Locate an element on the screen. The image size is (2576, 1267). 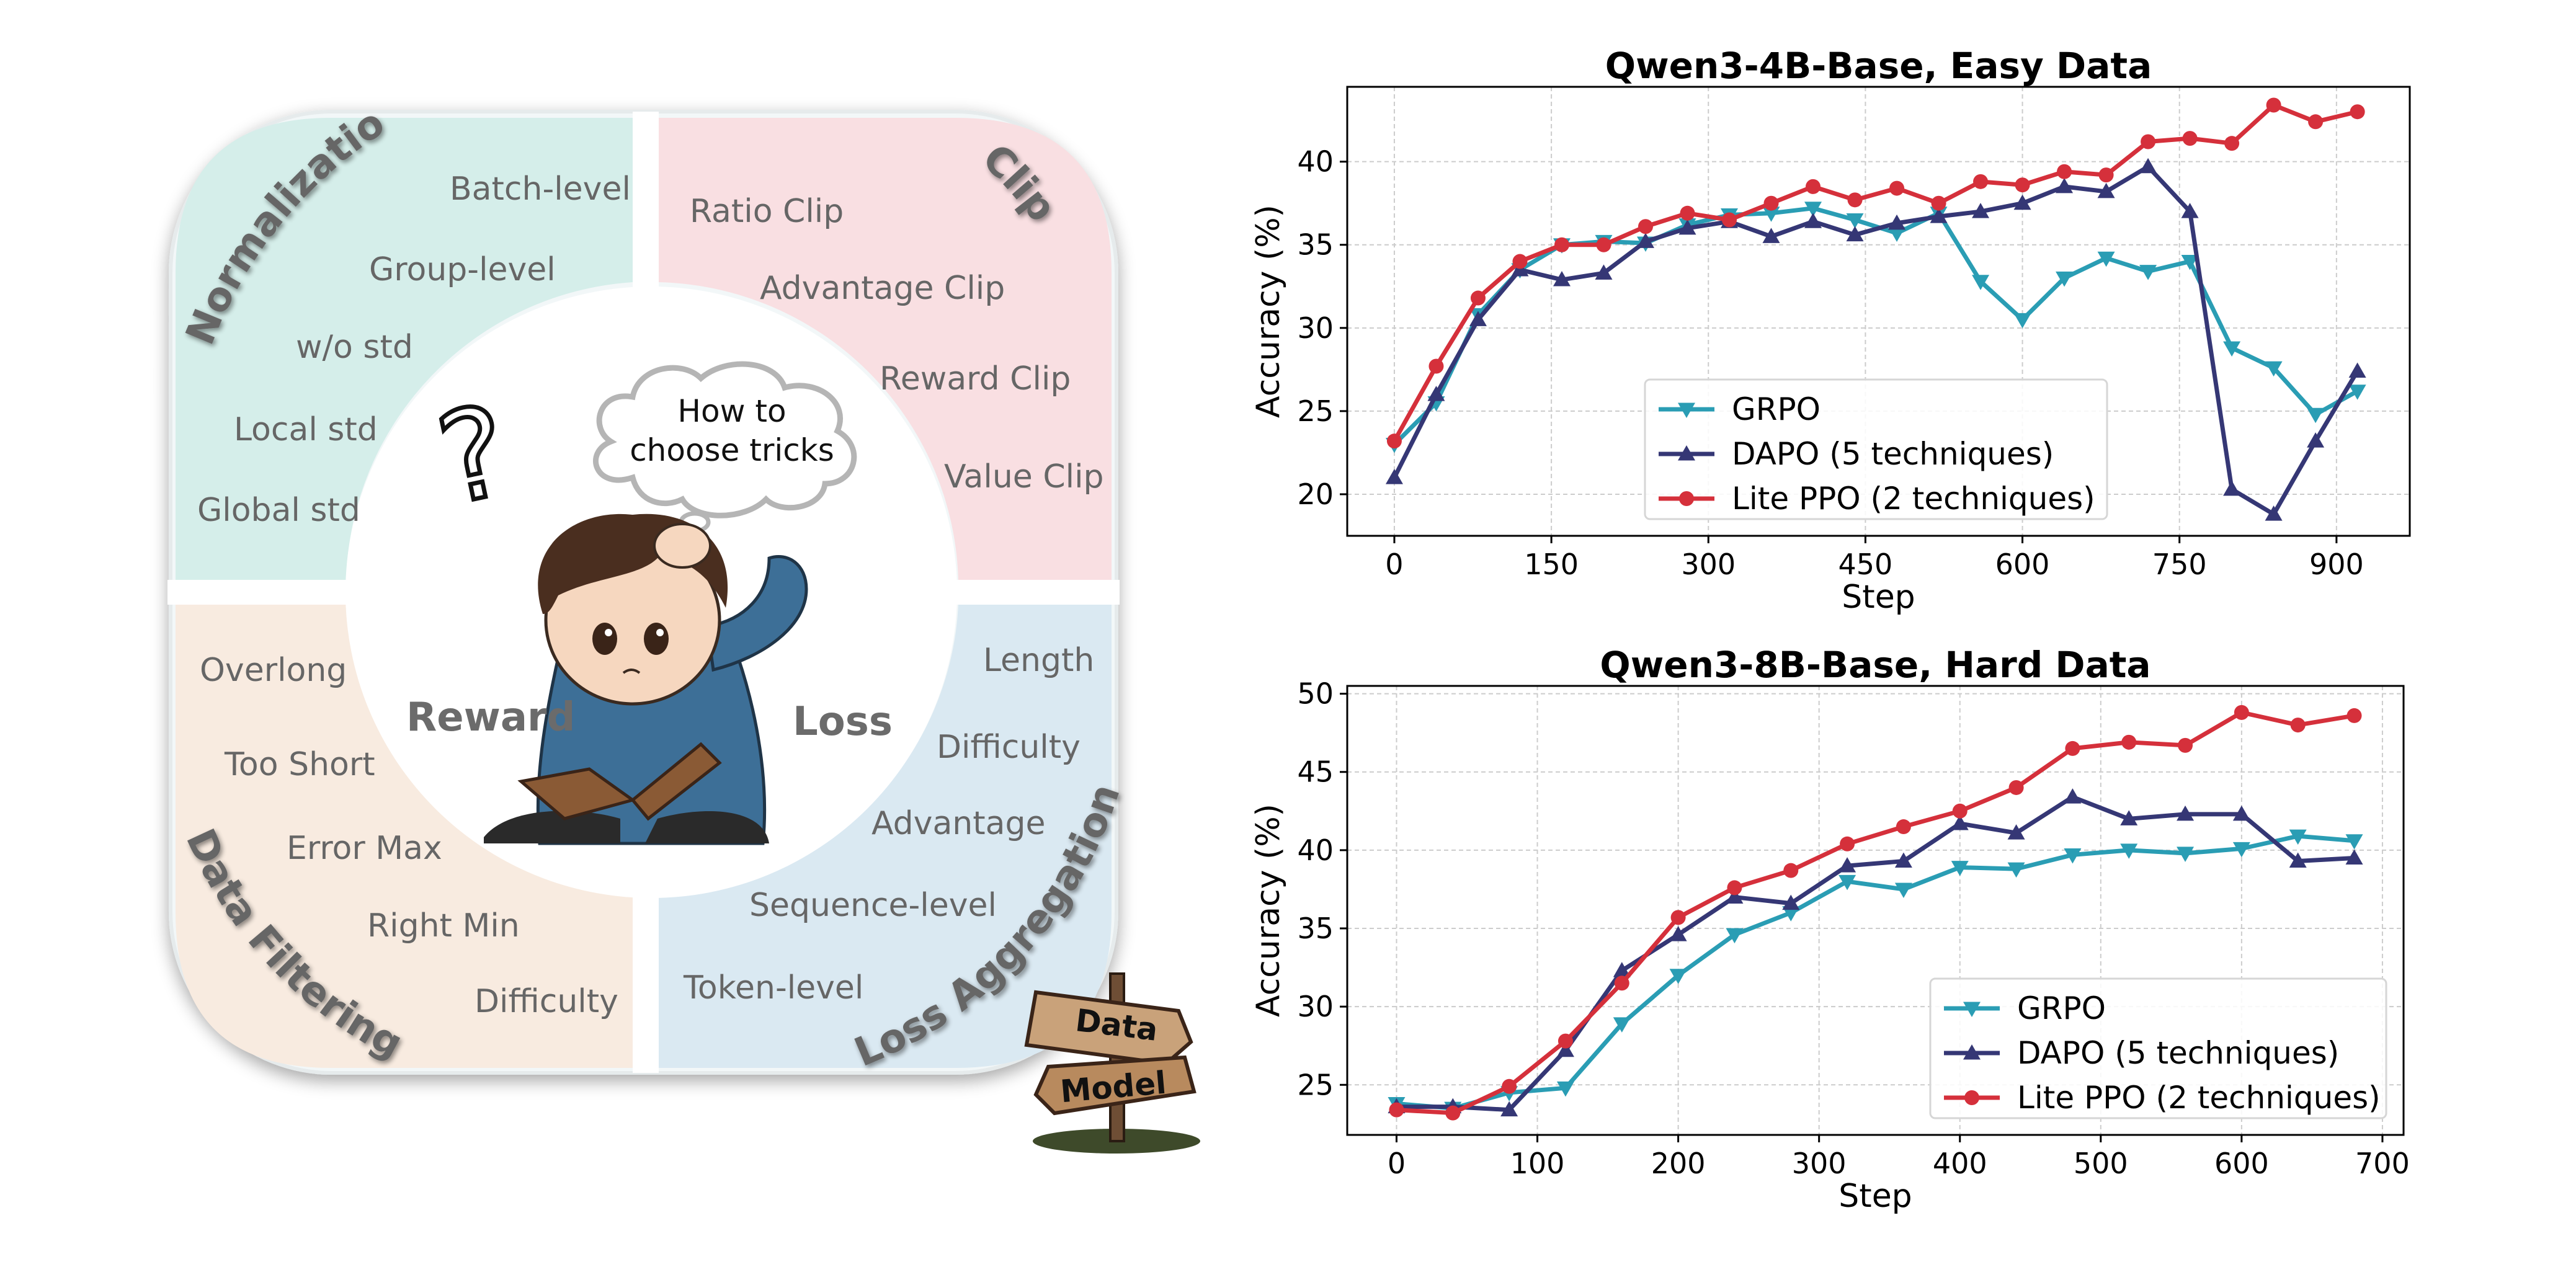
clip-item: Ratio Clip is located at coordinates (767, 211).